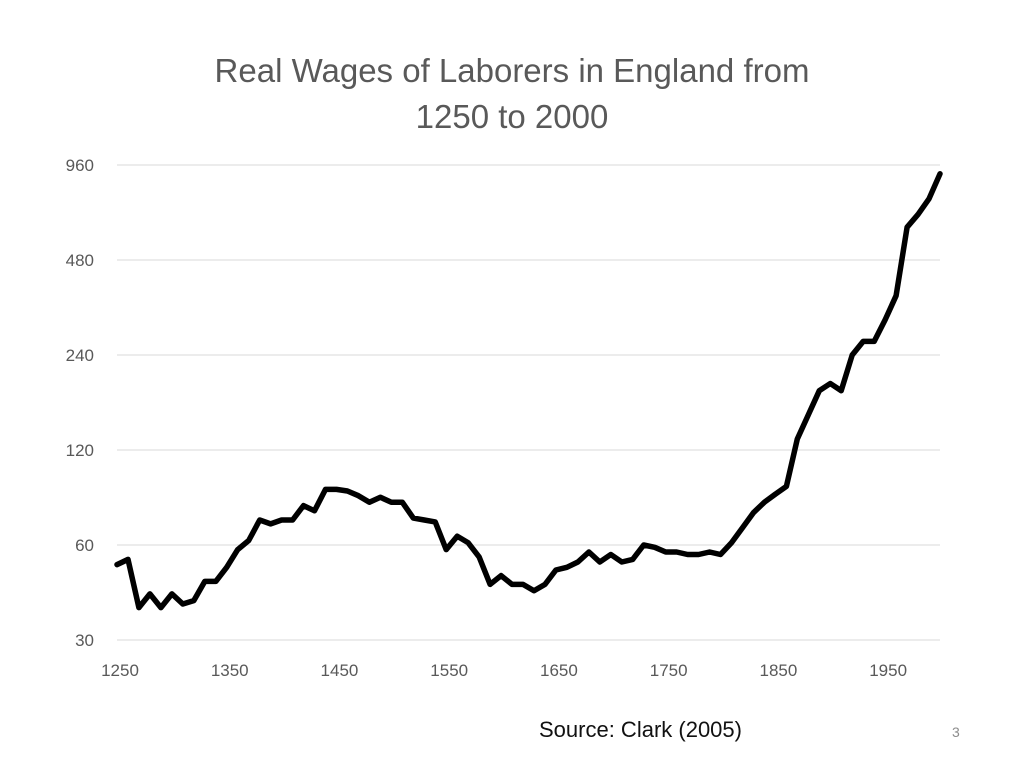  I want to click on x-tick-label: 1250, so click(120, 670).